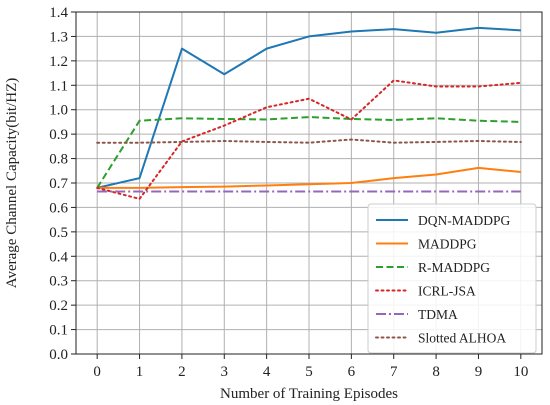 This screenshot has height=405, width=550. Describe the element at coordinates (308, 152) in the screenshot. I see `series-line-r-maddpg` at that location.